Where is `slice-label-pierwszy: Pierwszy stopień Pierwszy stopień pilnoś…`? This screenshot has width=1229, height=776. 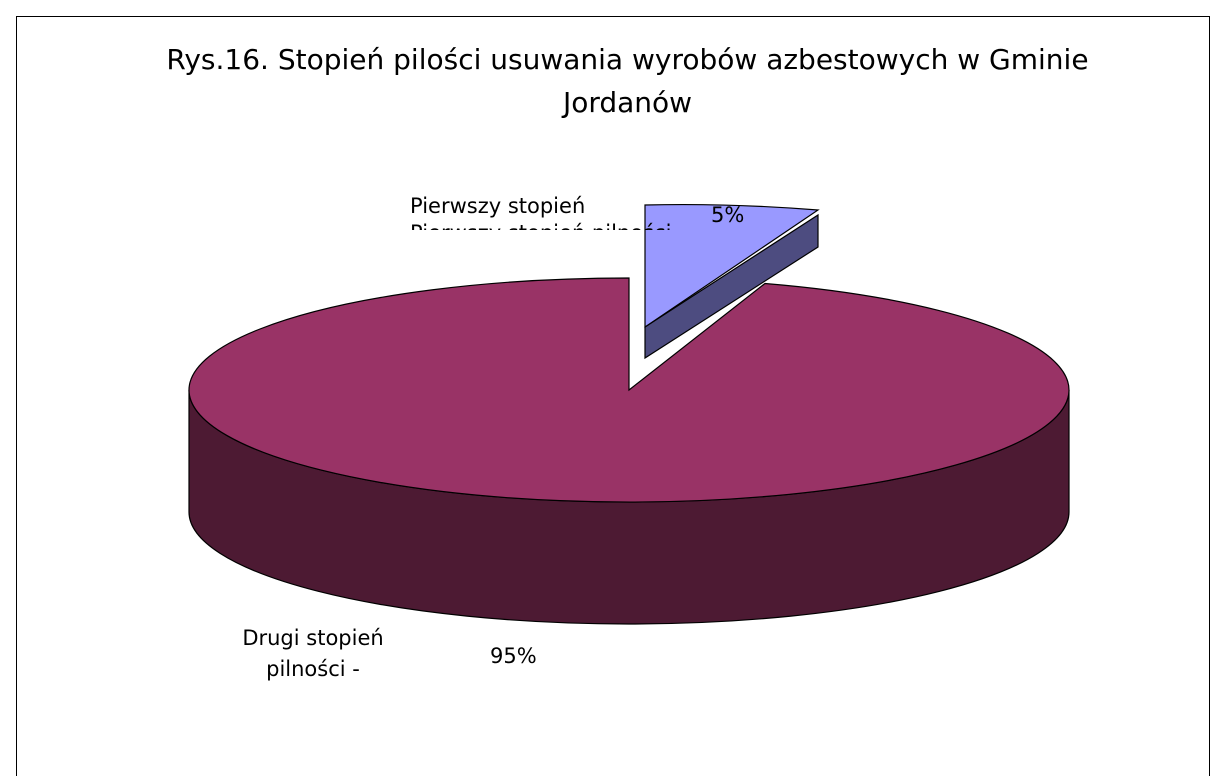
slice-label-pierwszy: Pierwszy stopień Pierwszy stopień pilnoś… is located at coordinates (540, 212).